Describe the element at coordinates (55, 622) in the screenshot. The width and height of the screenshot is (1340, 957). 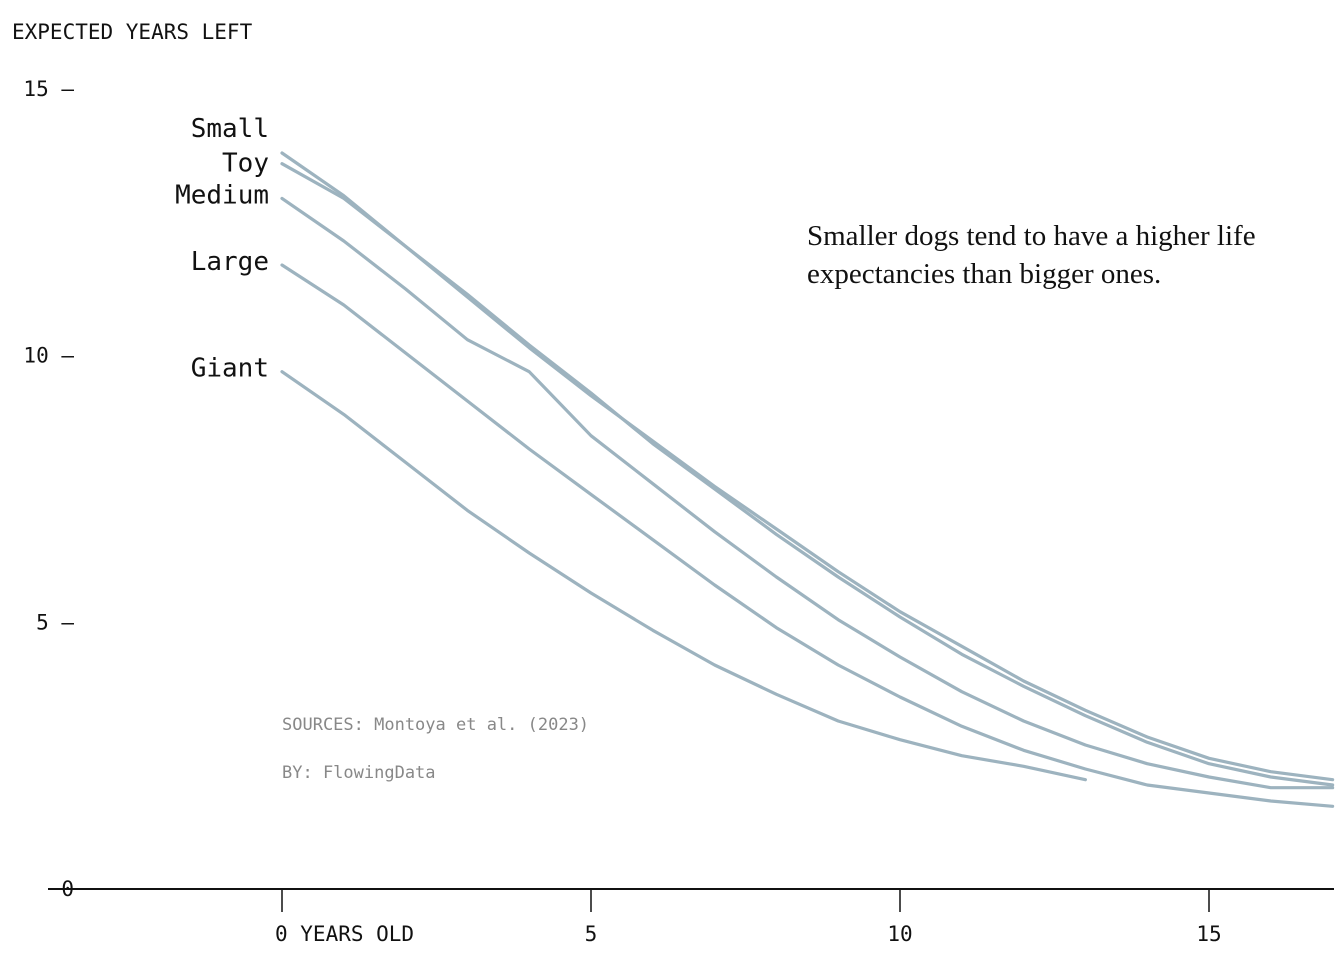
I see `y-tick-label: 5 —` at that location.